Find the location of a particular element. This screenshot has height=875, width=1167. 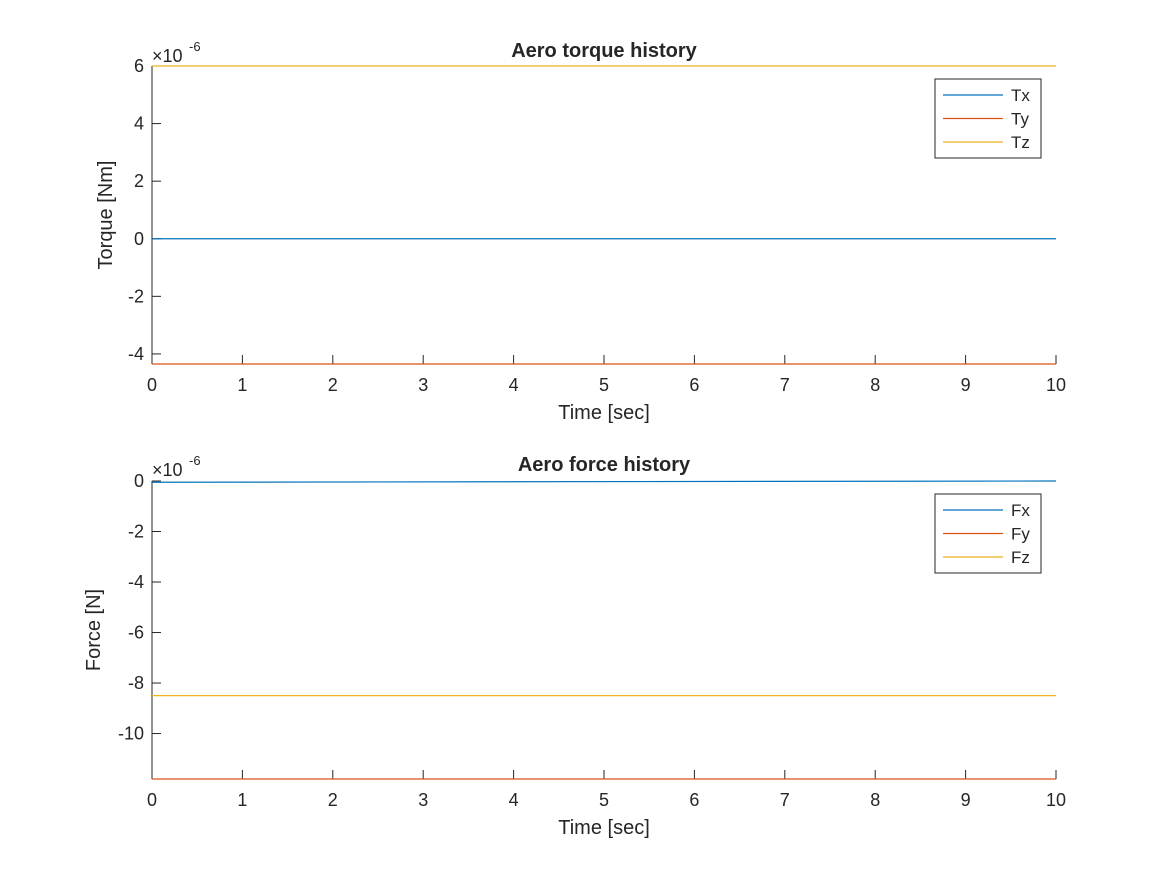

force-x-tick-label: 8 is located at coordinates (875, 800).